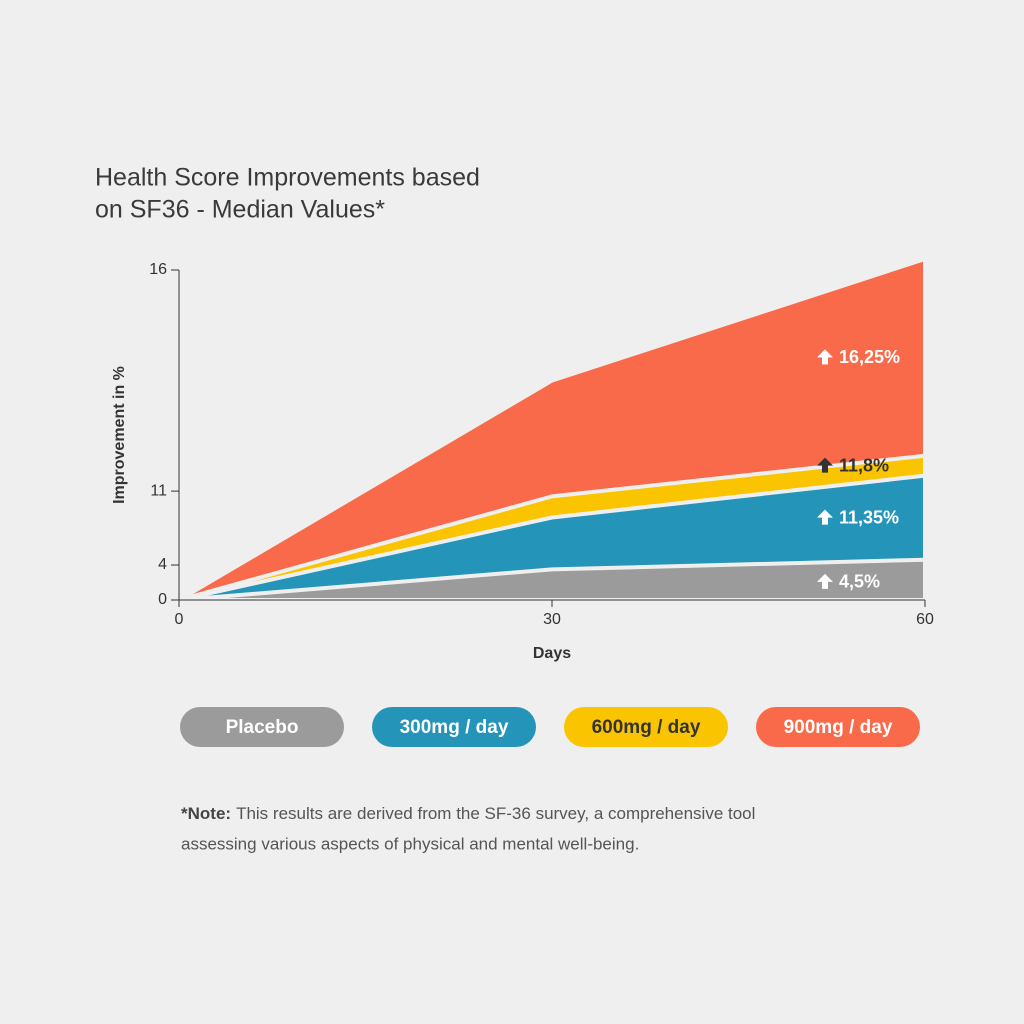  Describe the element at coordinates (859, 582) in the screenshot. I see `value-label: 4,5%` at that location.